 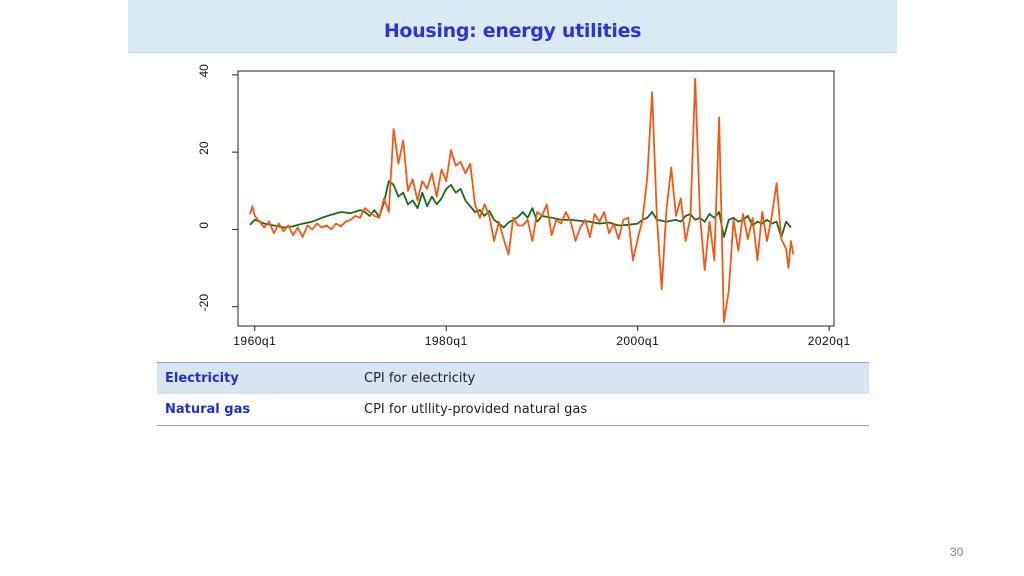 I want to click on x-tick-label: 2020q1, so click(x=829, y=341).